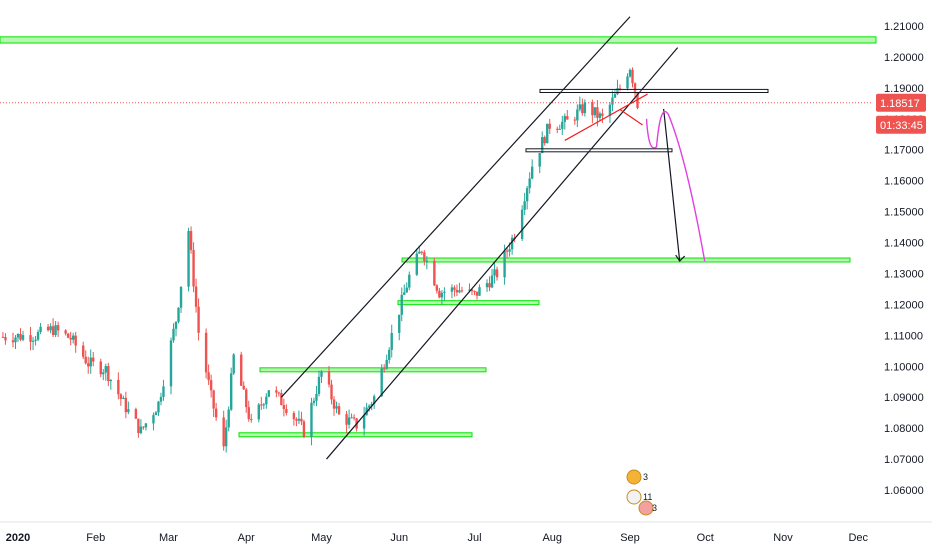  I want to click on projection-arrow, so click(672, 185).